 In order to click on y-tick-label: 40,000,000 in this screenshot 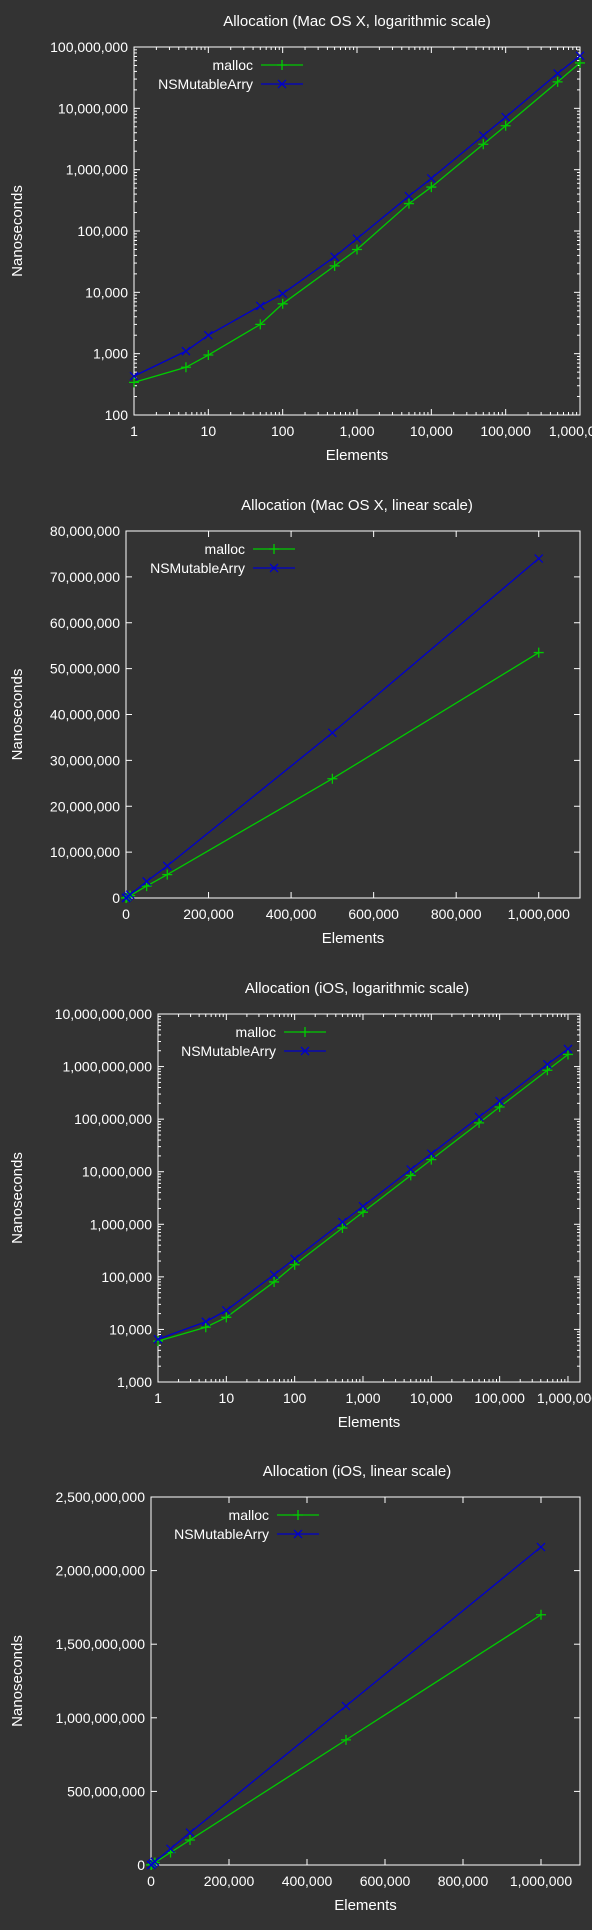, I will do `click(85, 715)`.